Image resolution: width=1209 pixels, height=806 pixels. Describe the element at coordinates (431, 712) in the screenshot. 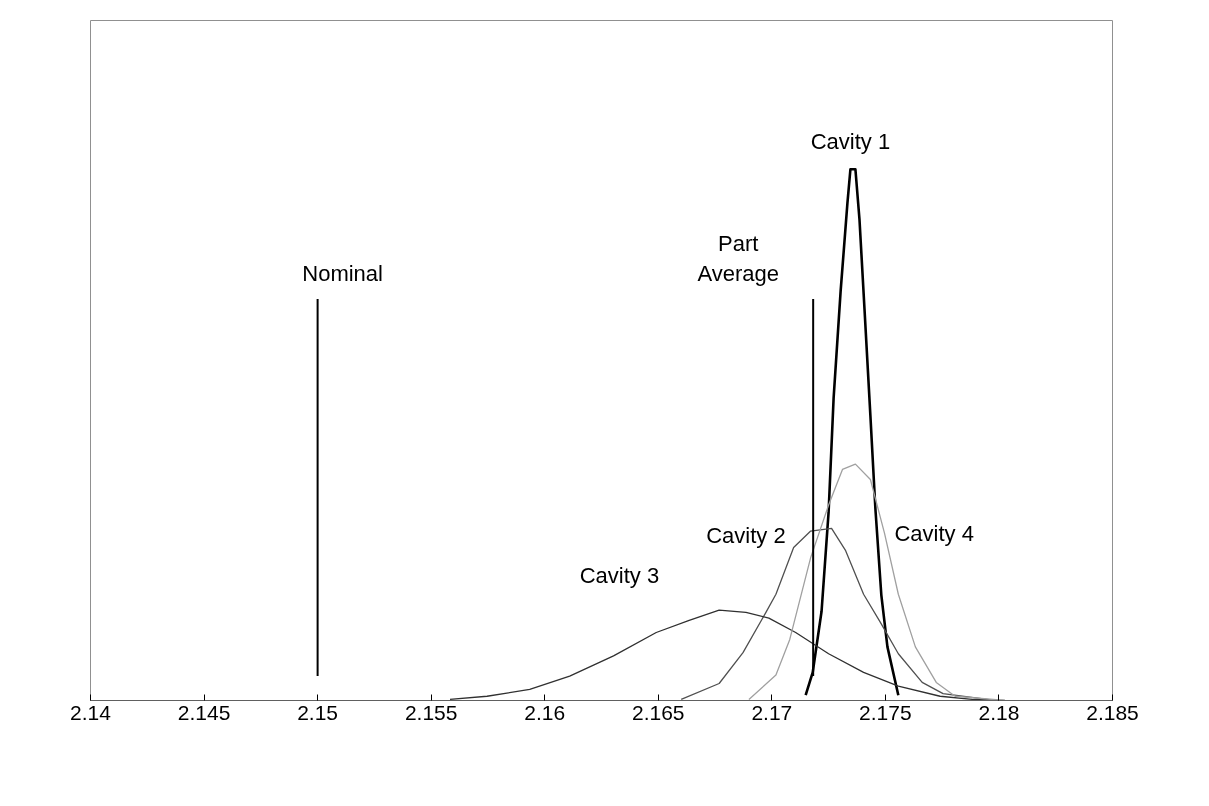

I see `x-tick-label: 2.155` at that location.